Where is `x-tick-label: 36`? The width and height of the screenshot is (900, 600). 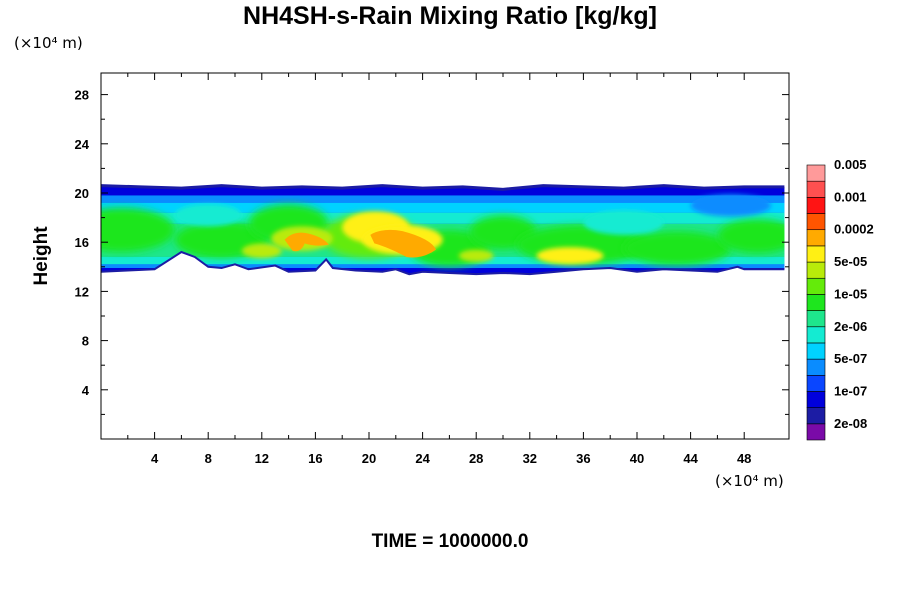
x-tick-label: 36 is located at coordinates (583, 458).